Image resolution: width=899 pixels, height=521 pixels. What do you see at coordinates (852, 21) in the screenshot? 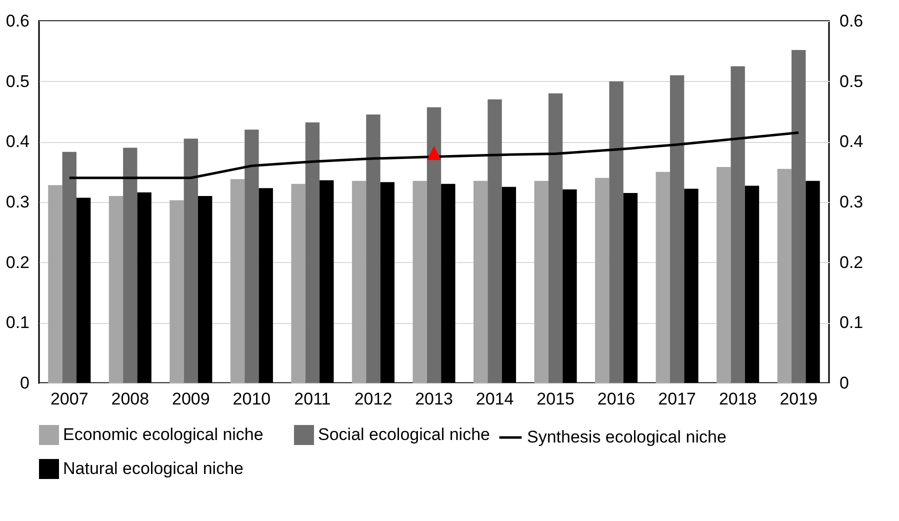
I see `y2-tick-label: 0.6` at bounding box center [852, 21].